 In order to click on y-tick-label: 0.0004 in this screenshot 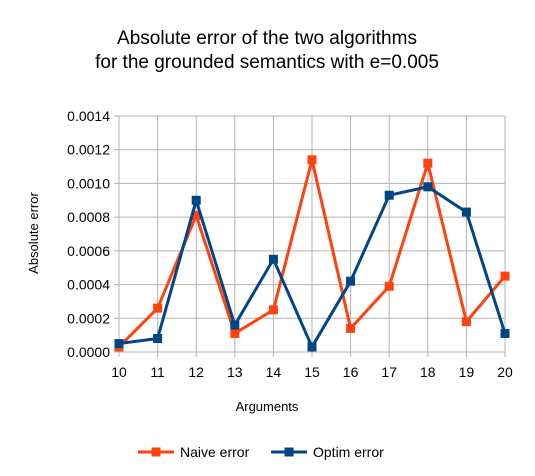, I will do `click(88, 285)`.